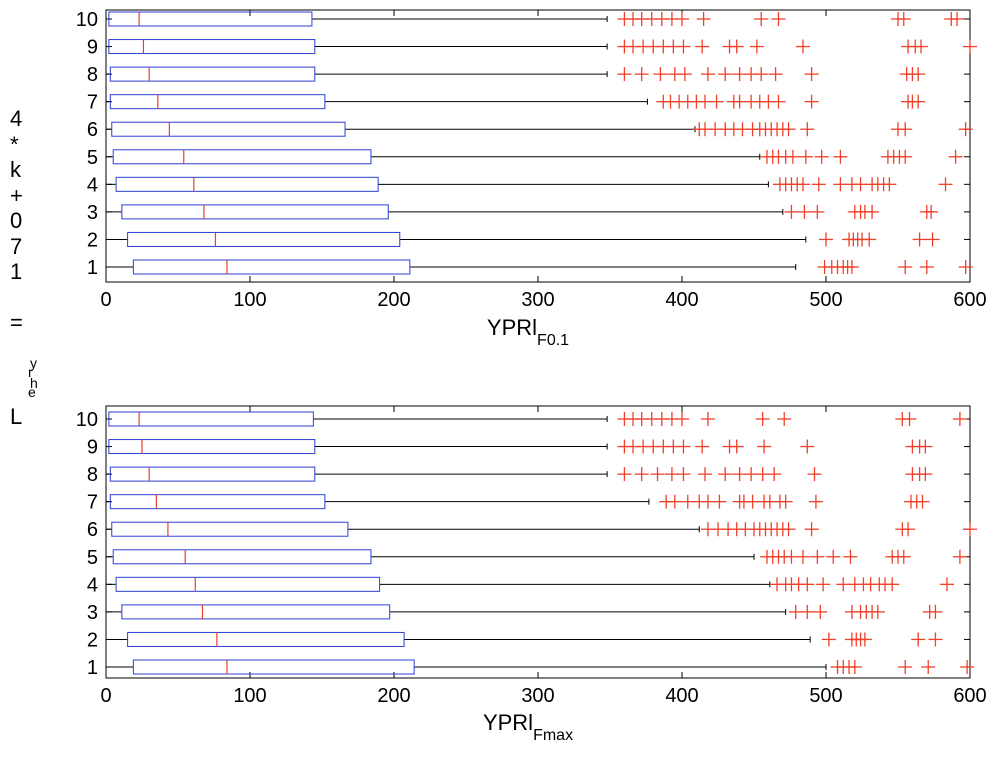 The image size is (1000, 759). I want to click on y-label-subchar: e, so click(32, 392).